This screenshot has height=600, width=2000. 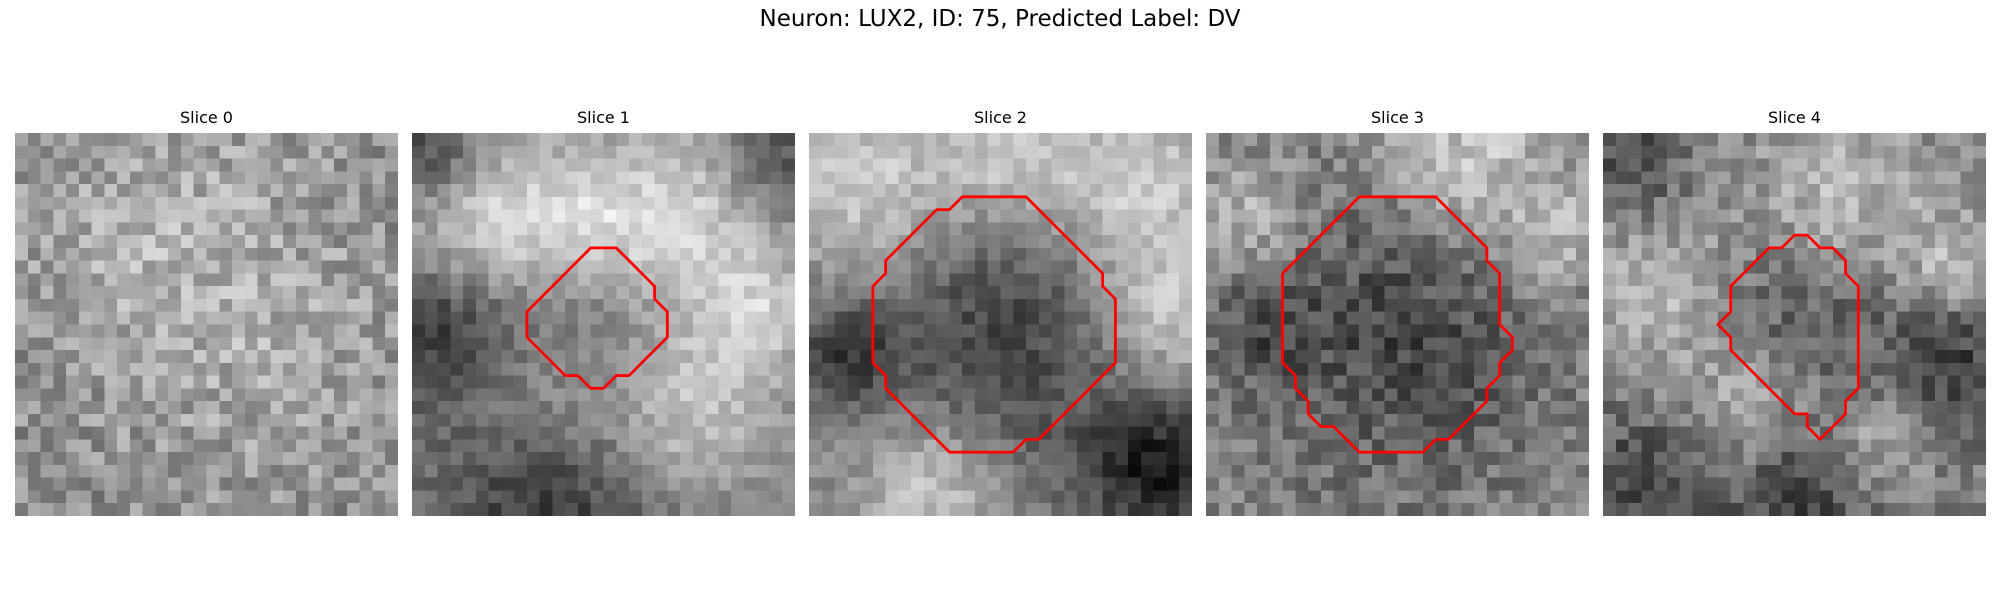 What do you see at coordinates (1000, 117) in the screenshot?
I see `slice-title: Slice 2` at bounding box center [1000, 117].